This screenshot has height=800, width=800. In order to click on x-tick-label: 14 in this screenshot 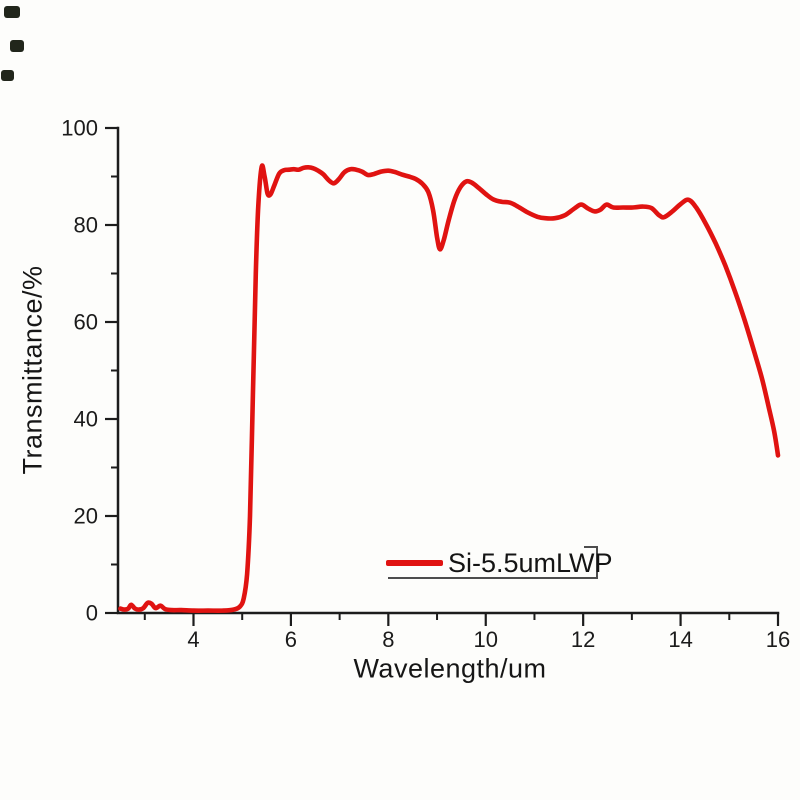, I will do `click(680, 639)`.